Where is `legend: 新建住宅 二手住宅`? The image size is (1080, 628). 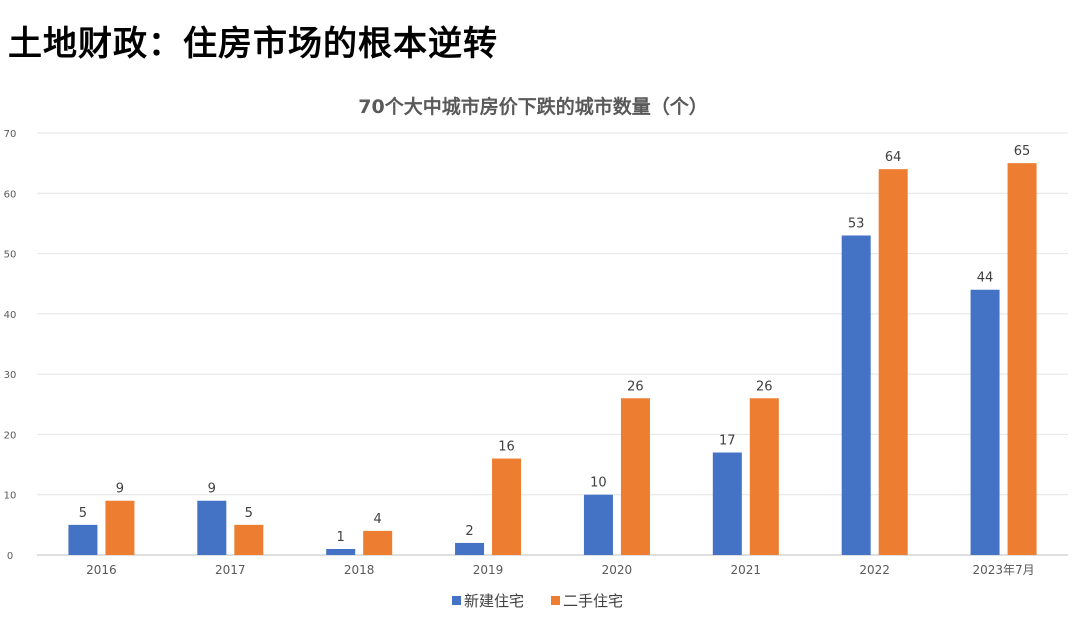 legend: 新建住宅 二手住宅 is located at coordinates (537, 601).